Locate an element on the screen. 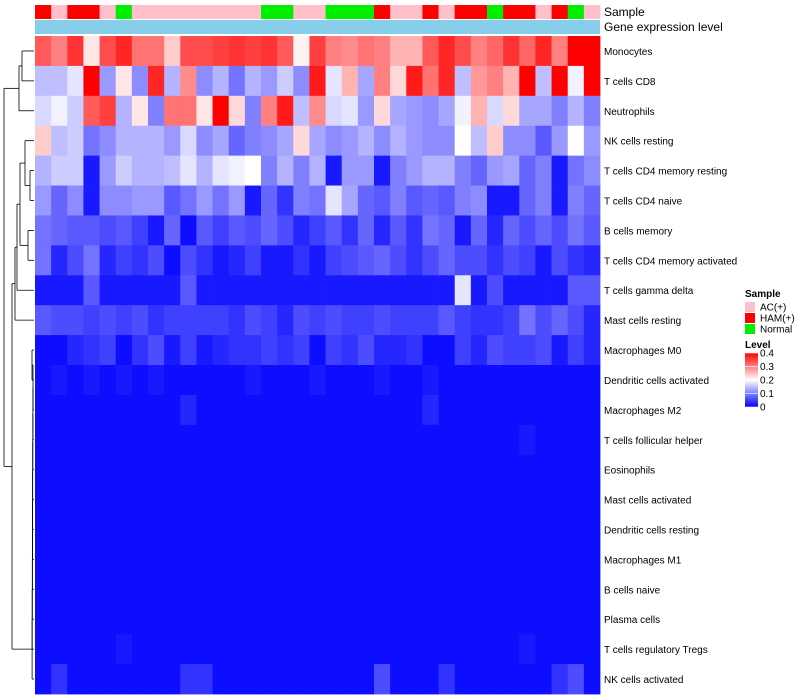  row-label: Macrophages M1 is located at coordinates (643, 560).